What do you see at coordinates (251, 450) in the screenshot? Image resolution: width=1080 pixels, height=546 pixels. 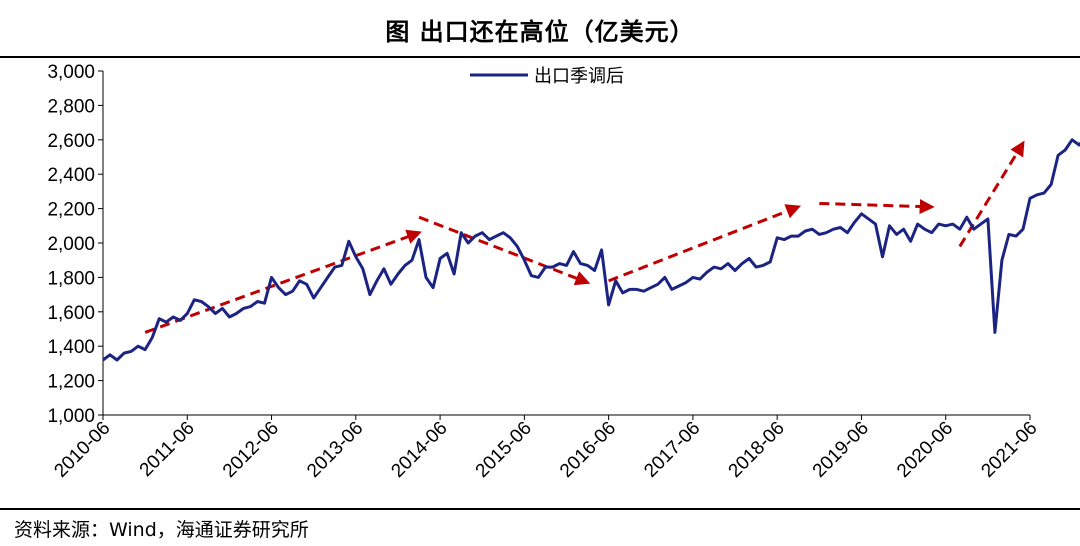 I see `x-tick-label: 2012-06` at bounding box center [251, 450].